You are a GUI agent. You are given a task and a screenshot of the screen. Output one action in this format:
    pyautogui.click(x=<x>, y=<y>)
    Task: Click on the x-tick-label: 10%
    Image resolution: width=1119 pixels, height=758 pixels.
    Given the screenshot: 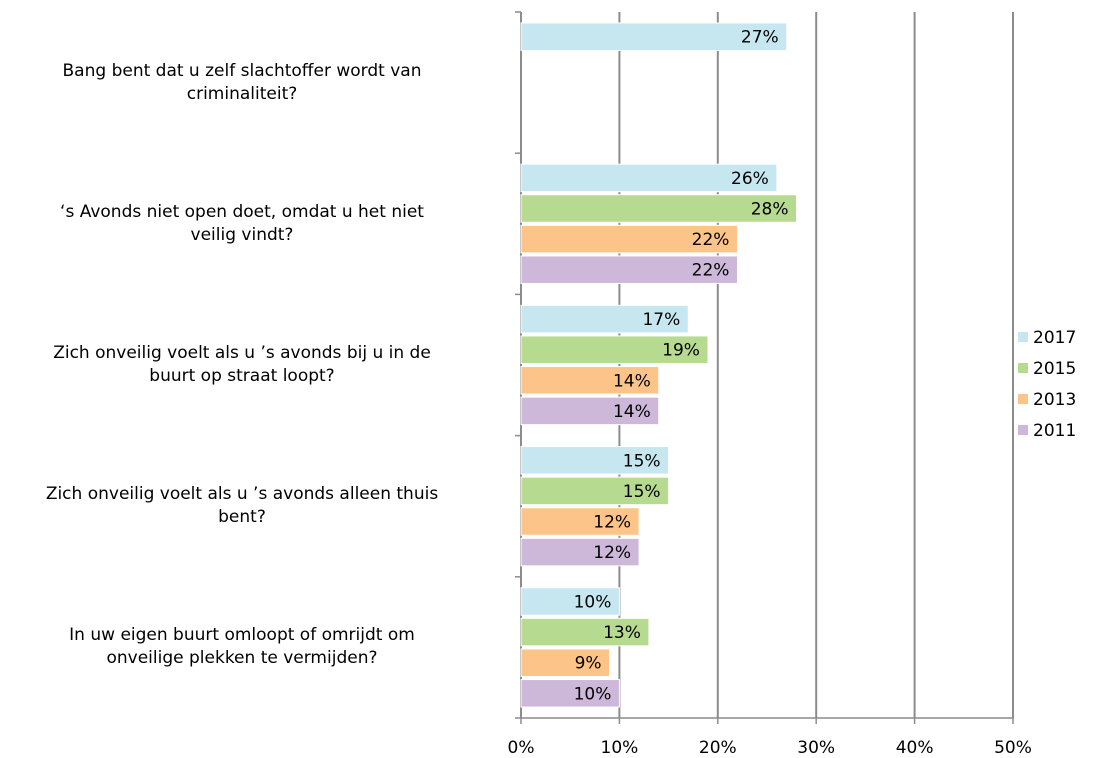 What is the action you would take?
    pyautogui.click(x=620, y=748)
    